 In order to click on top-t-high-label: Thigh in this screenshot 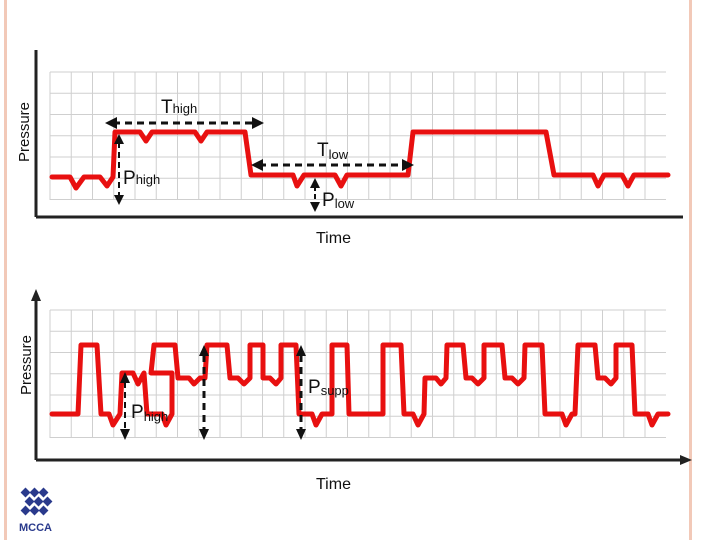, I will do `click(179, 107)`.